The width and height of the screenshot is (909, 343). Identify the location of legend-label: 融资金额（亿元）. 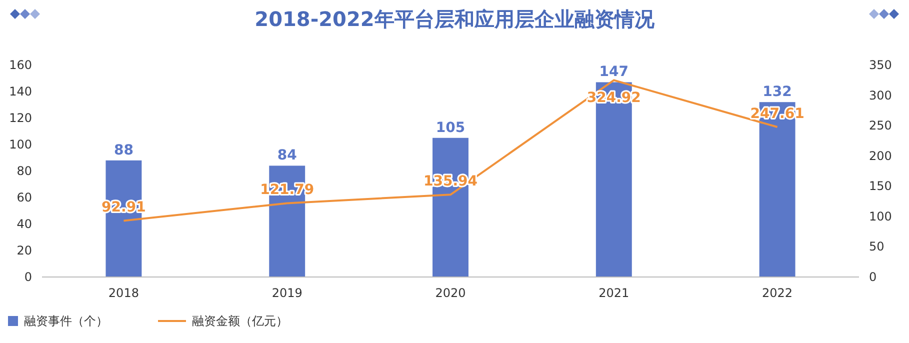
(240, 321).